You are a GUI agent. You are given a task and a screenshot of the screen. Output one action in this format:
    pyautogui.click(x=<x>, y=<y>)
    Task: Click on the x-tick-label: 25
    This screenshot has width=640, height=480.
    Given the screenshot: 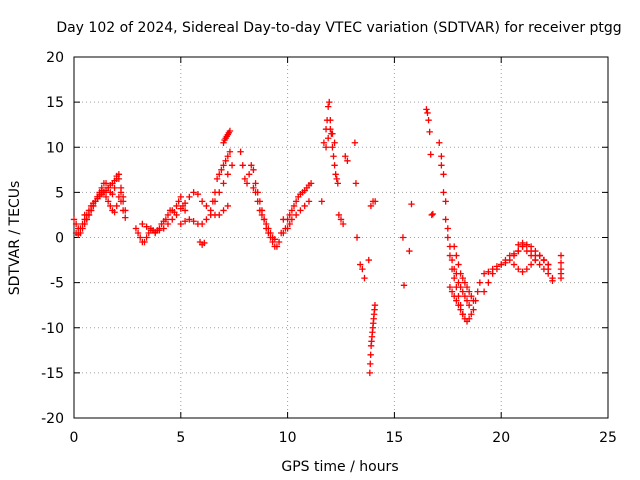 What is the action you would take?
    pyautogui.click(x=608, y=438)
    